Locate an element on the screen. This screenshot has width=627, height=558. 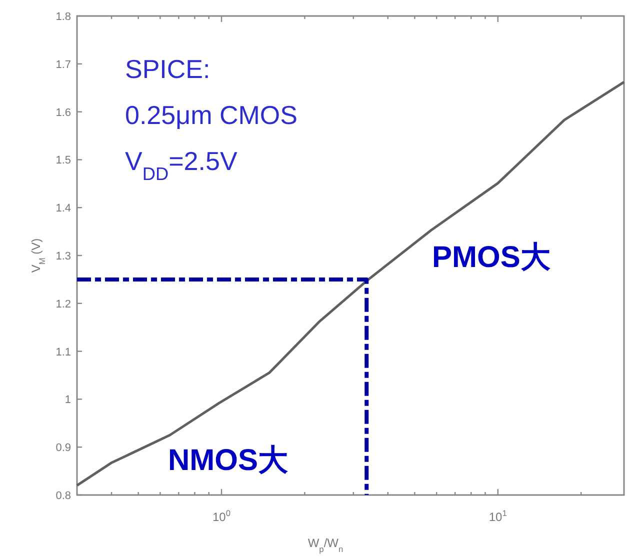
y-tick-label: 1.7 is located at coordinates (63, 64).